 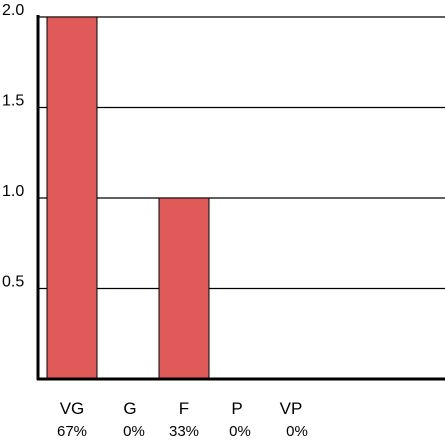 I want to click on x-percent-labels: 67% 0% 33% 0% 0%, so click(x=182, y=431).